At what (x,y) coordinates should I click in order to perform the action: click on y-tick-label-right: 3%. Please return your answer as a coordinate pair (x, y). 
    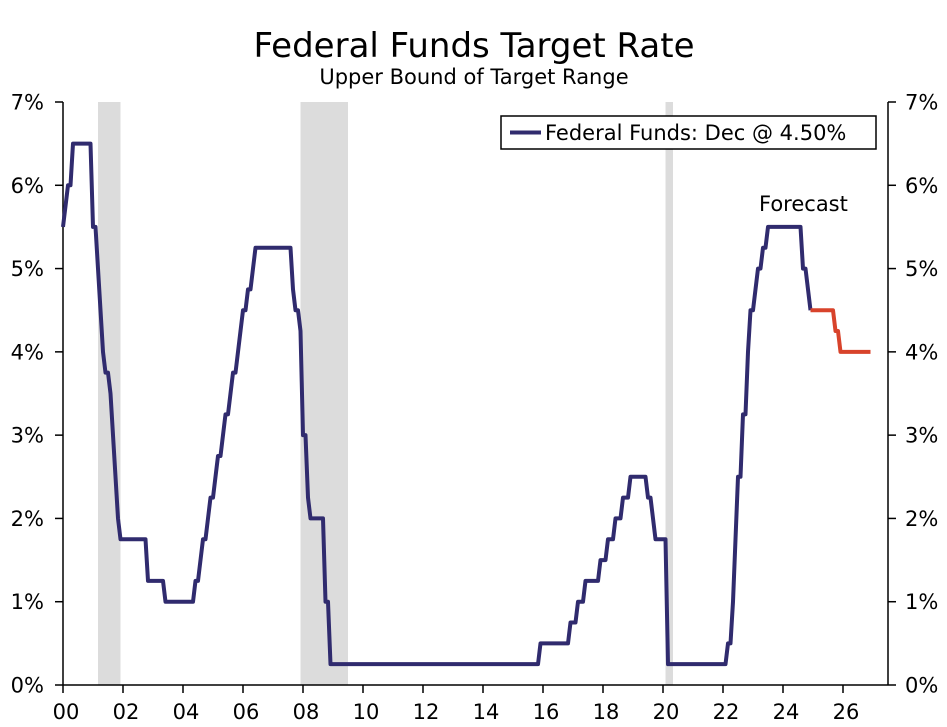
    Looking at the image, I should click on (921, 436).